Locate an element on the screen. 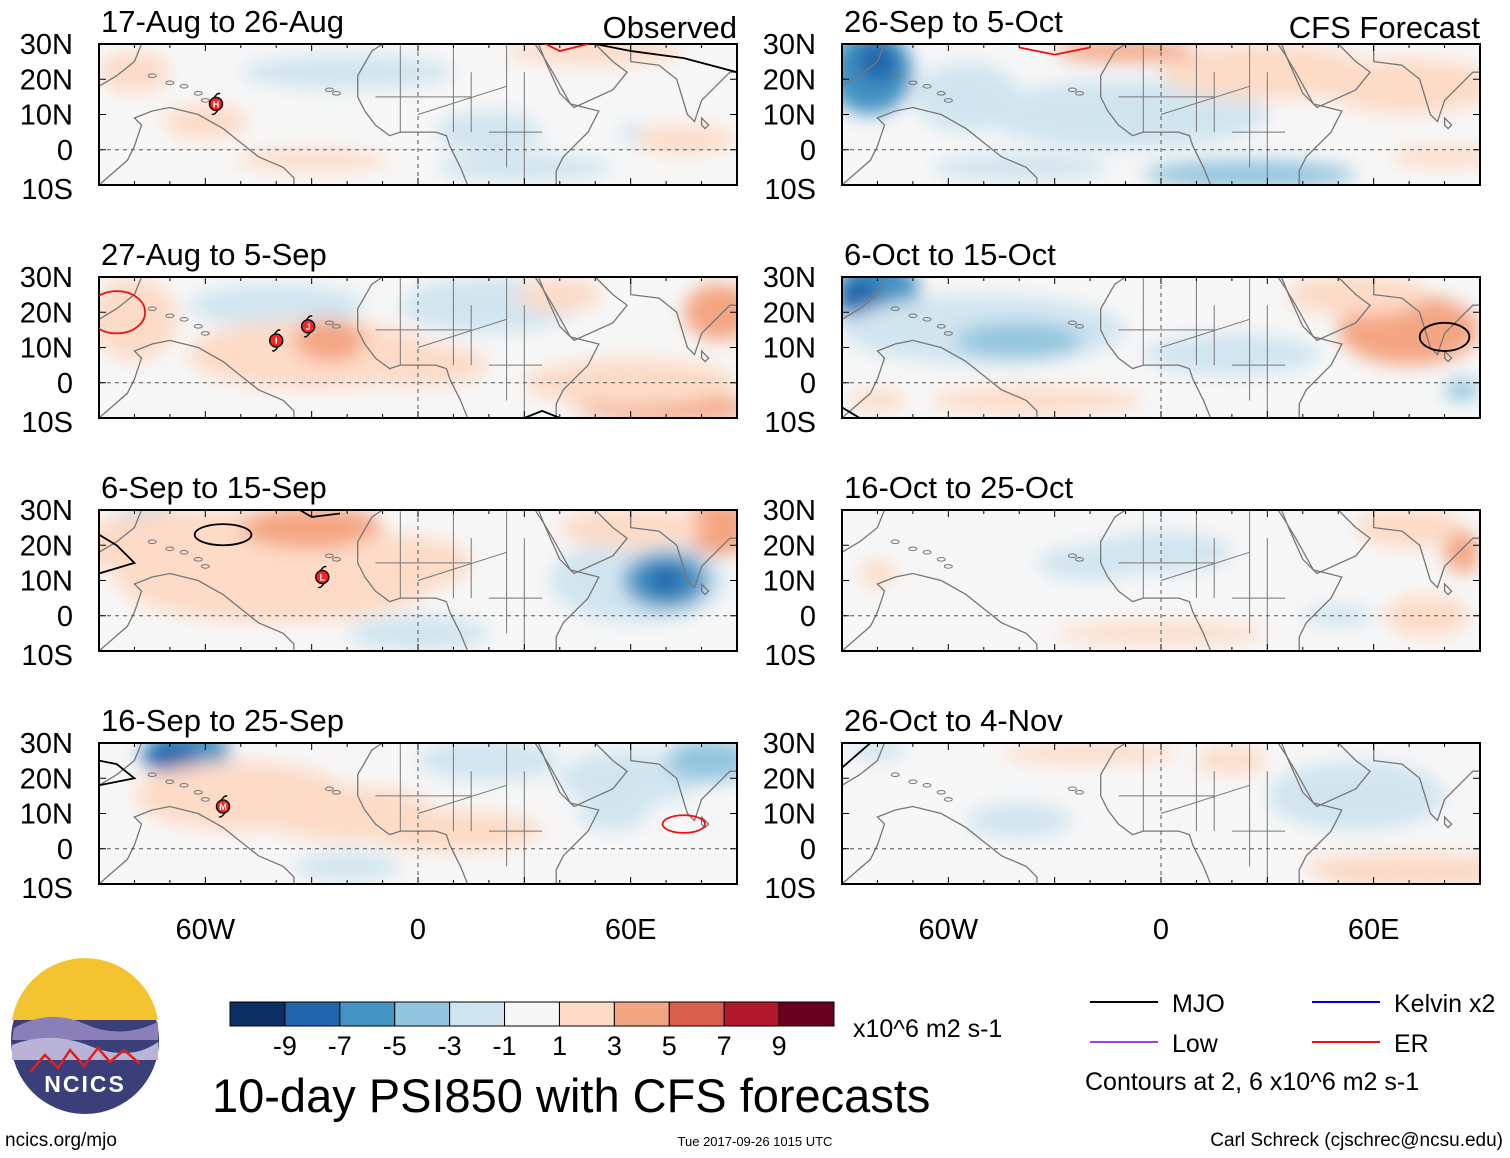 The width and height of the screenshot is (1510, 1158). anomaly-layer is located at coordinates (1161, 346).